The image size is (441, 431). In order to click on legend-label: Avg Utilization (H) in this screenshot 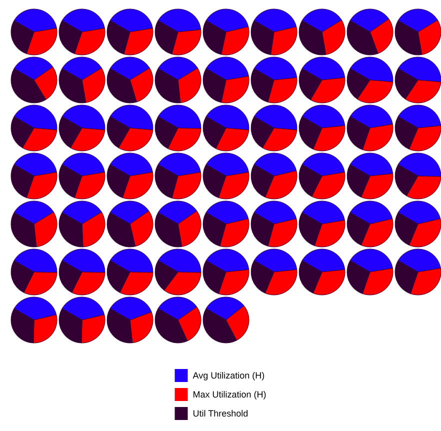, I will do `click(228, 375)`.